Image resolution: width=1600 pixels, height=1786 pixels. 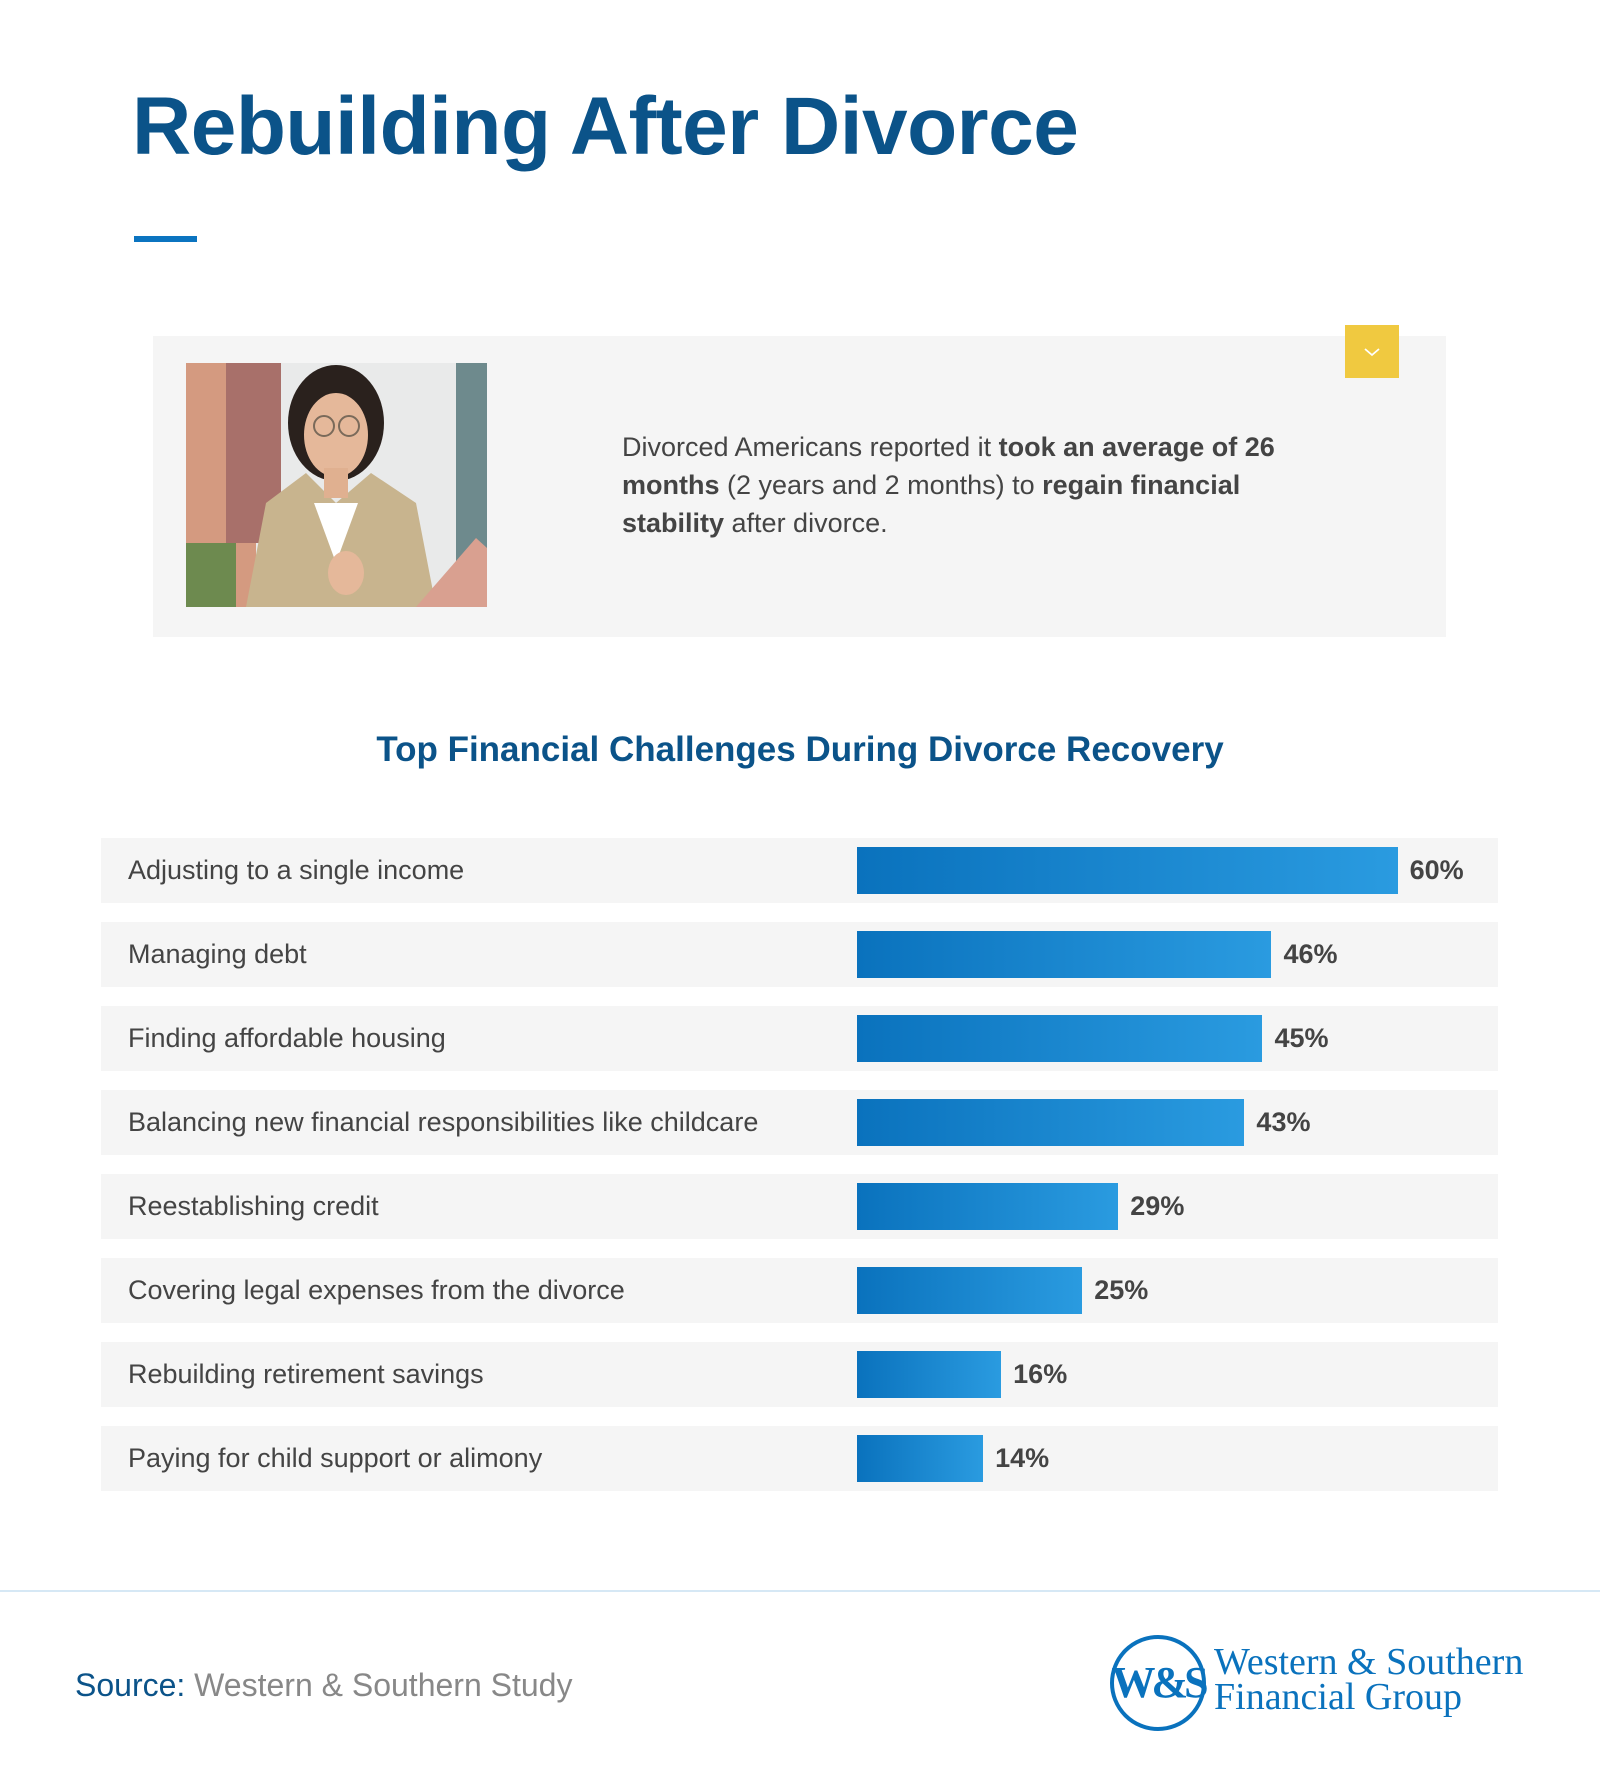 What do you see at coordinates (799, 1038) in the screenshot?
I see `chart-row: Finding affordable housing 45%` at bounding box center [799, 1038].